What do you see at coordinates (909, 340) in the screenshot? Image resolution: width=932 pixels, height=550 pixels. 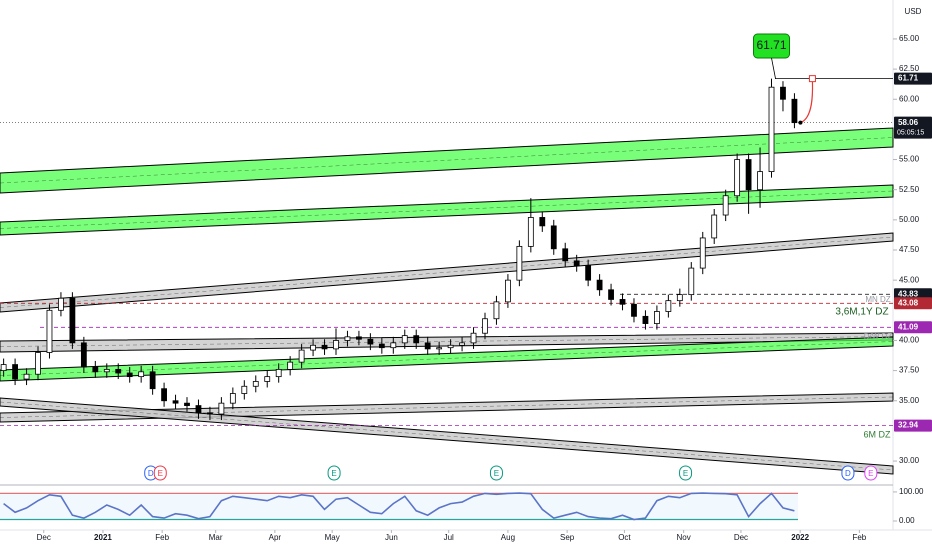 I see `y-tick-label: 40.00` at bounding box center [909, 340].